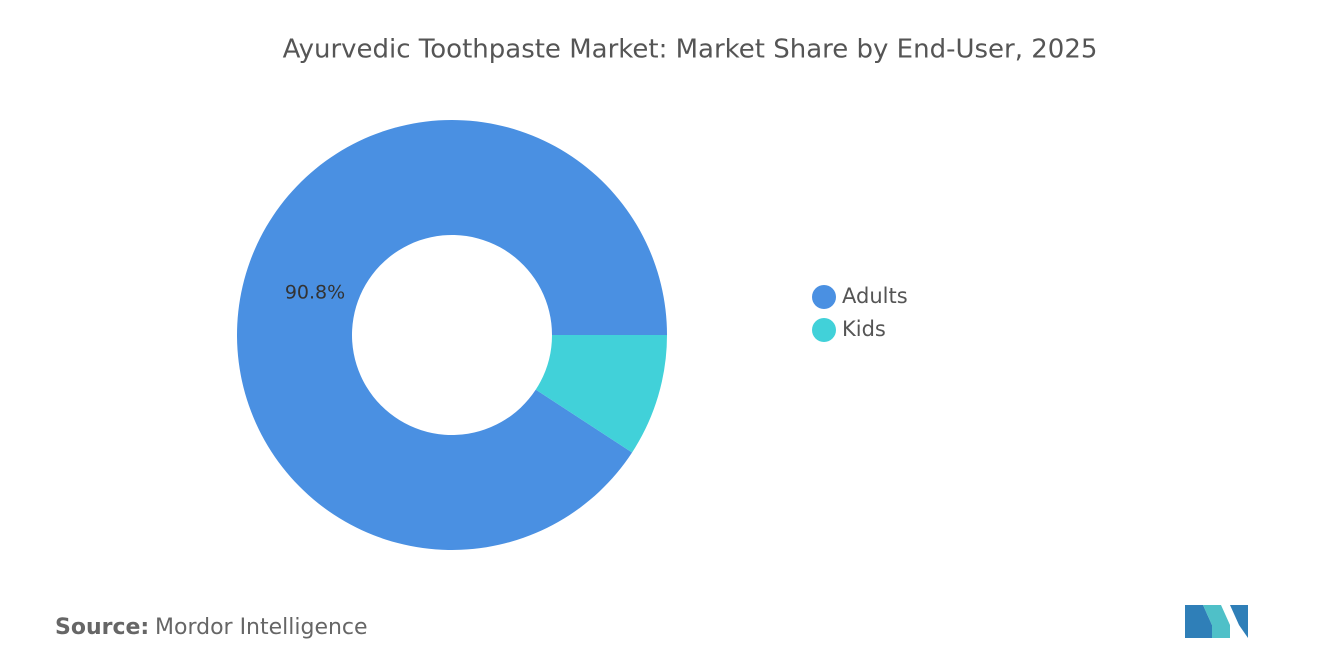 Image resolution: width=1320 pixels, height=669 pixels. What do you see at coordinates (102, 627) in the screenshot?
I see `source-label: Source:` at bounding box center [102, 627].